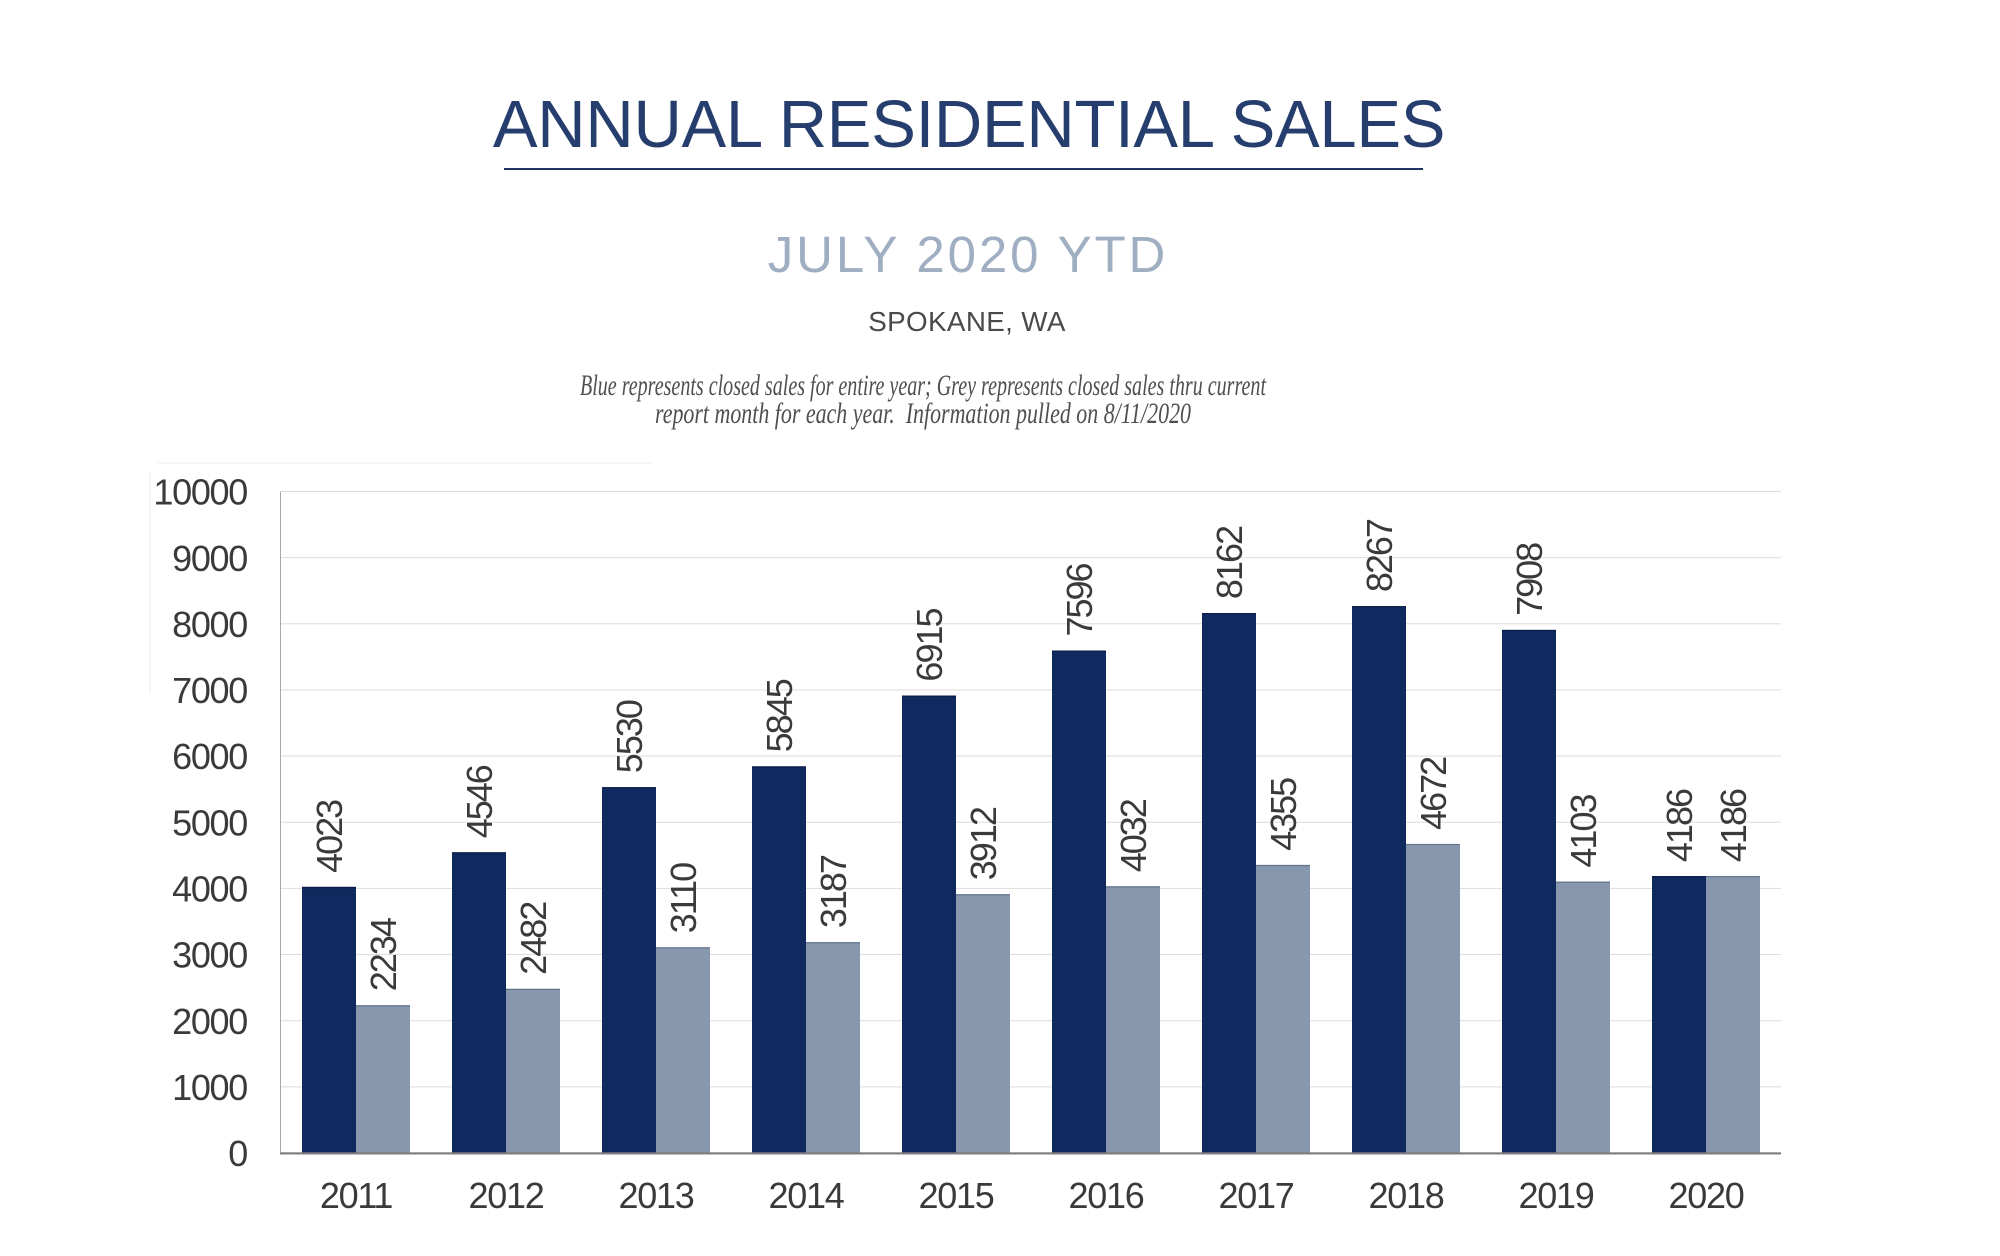  I want to click on svg-text: 4023, so click(329, 836).